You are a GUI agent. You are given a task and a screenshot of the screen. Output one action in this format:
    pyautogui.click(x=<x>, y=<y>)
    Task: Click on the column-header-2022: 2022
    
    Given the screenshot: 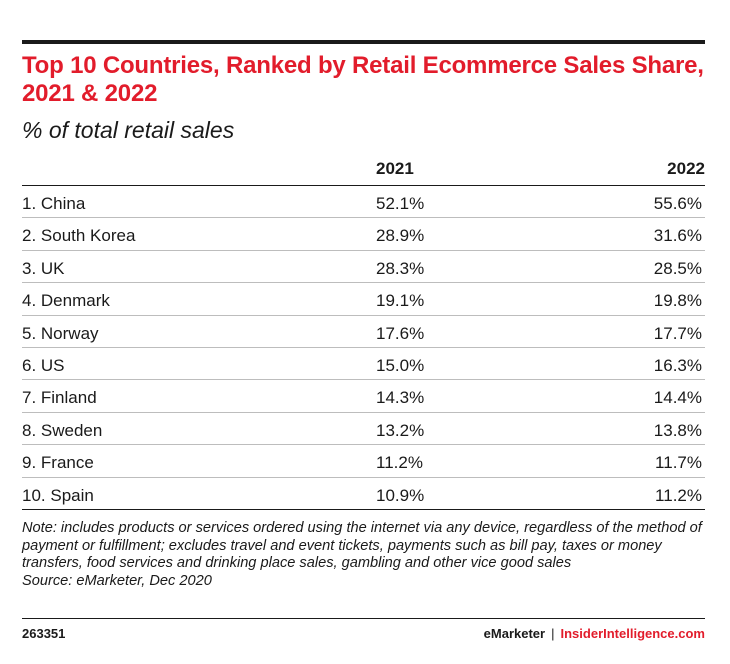 What is the action you would take?
    pyautogui.click(x=686, y=168)
    